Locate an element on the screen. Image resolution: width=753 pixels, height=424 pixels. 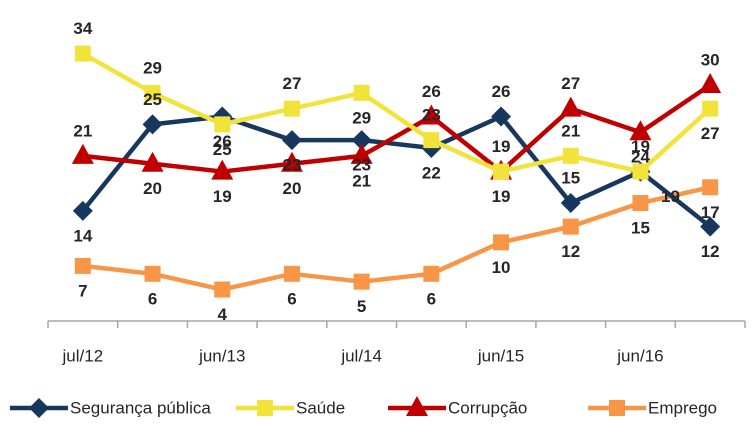
x-tick-label: jul/12 is located at coordinates (83, 355).